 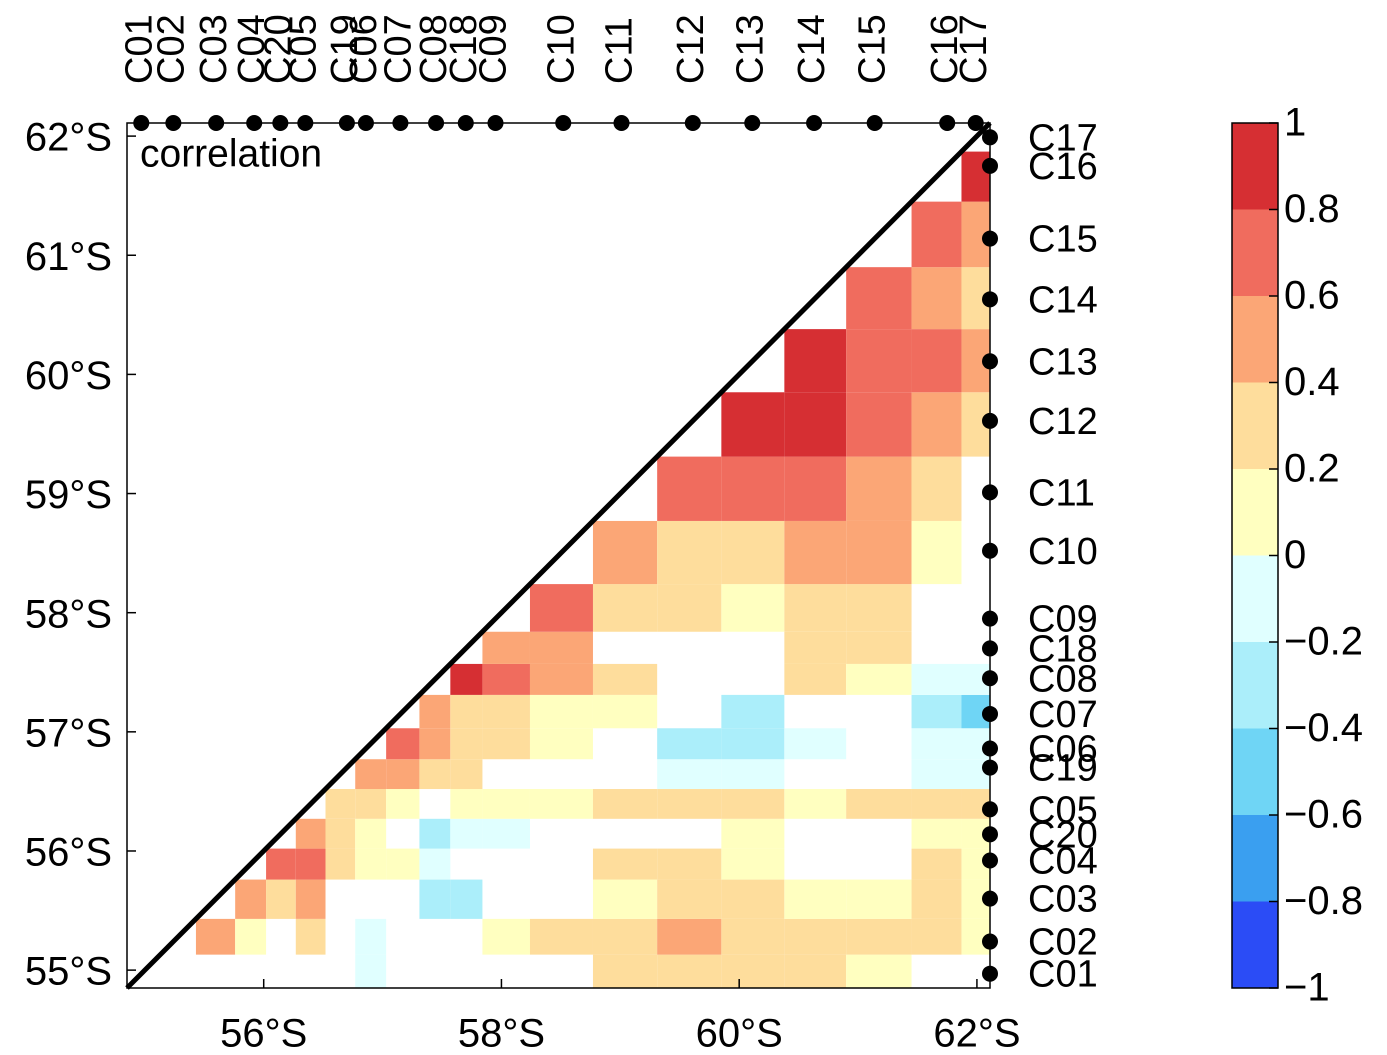 I want to click on station-label-top: C02, so click(x=171, y=49).